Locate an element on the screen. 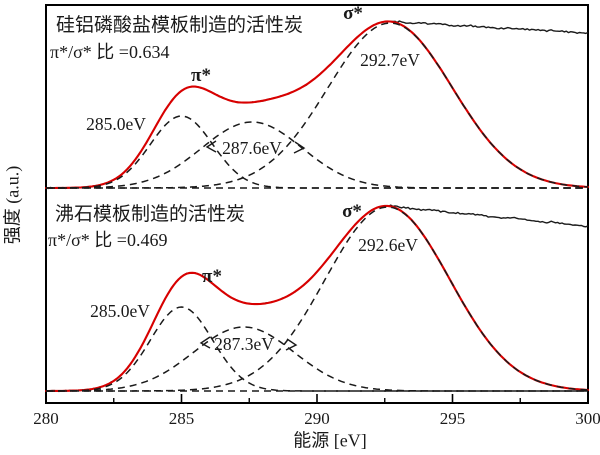  x-tick-label-280: 280 is located at coordinates (46, 418).